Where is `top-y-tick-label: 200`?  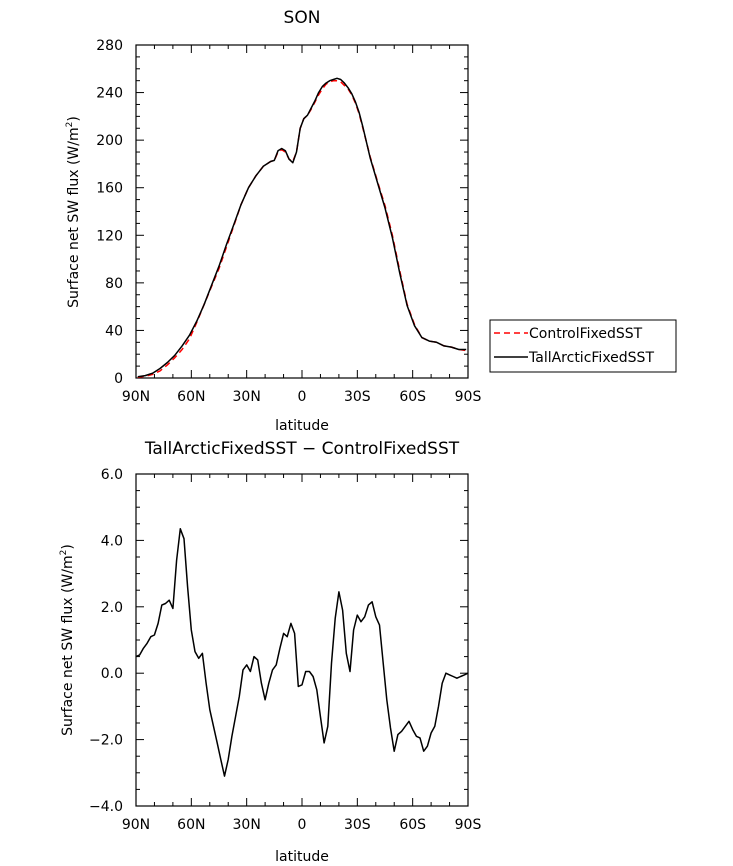
top-y-tick-label: 200 is located at coordinates (109, 141).